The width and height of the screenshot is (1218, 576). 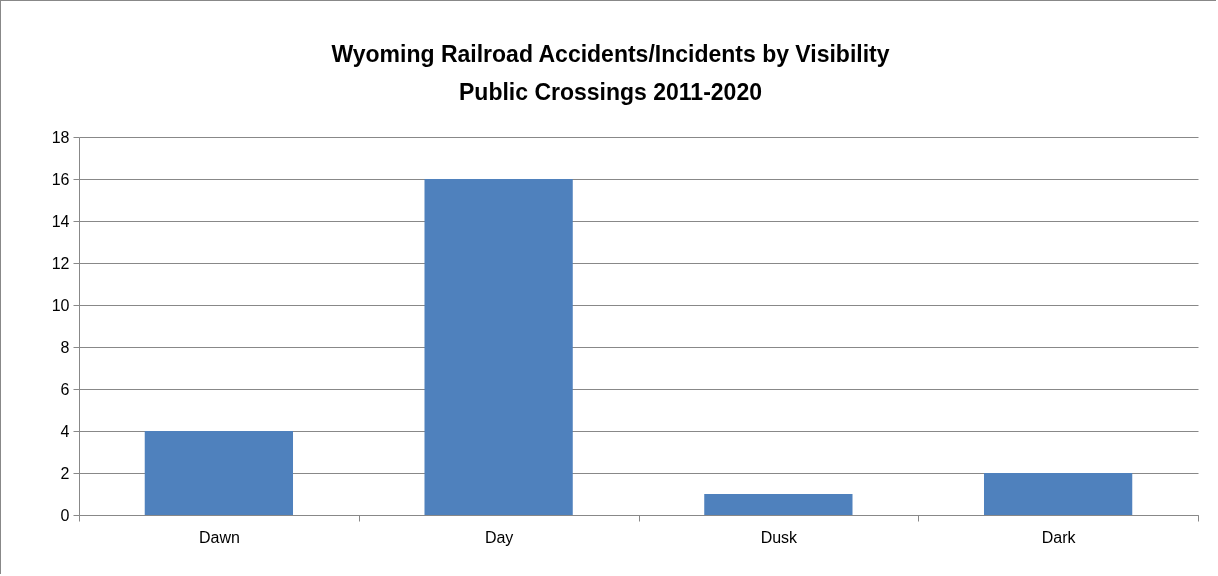 I want to click on y-tick-label: 10, so click(x=60, y=305).